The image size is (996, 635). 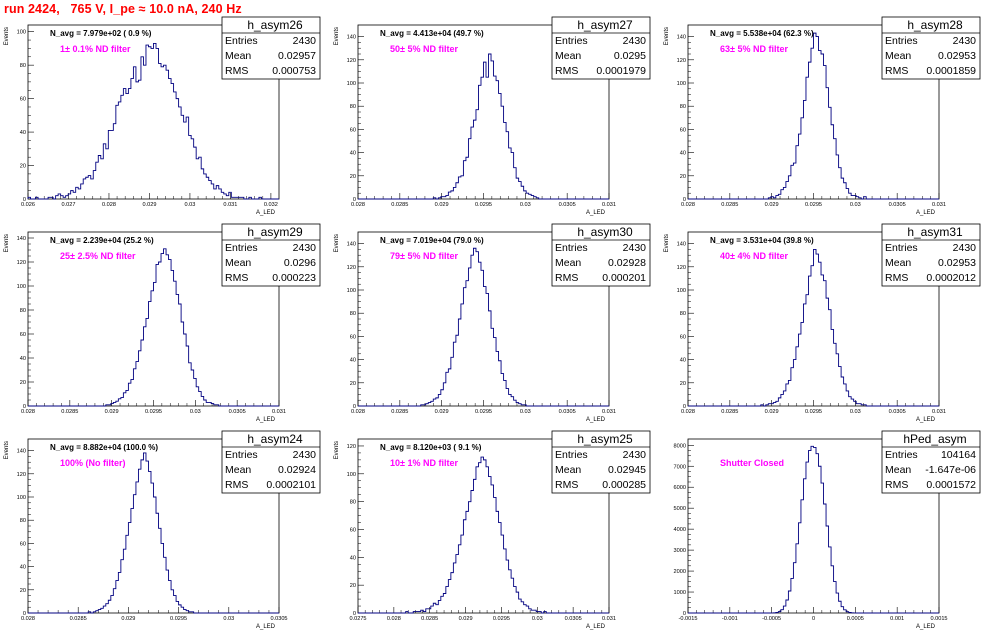 I want to click on stat-value-rms: 0.0002101, so click(x=291, y=485).